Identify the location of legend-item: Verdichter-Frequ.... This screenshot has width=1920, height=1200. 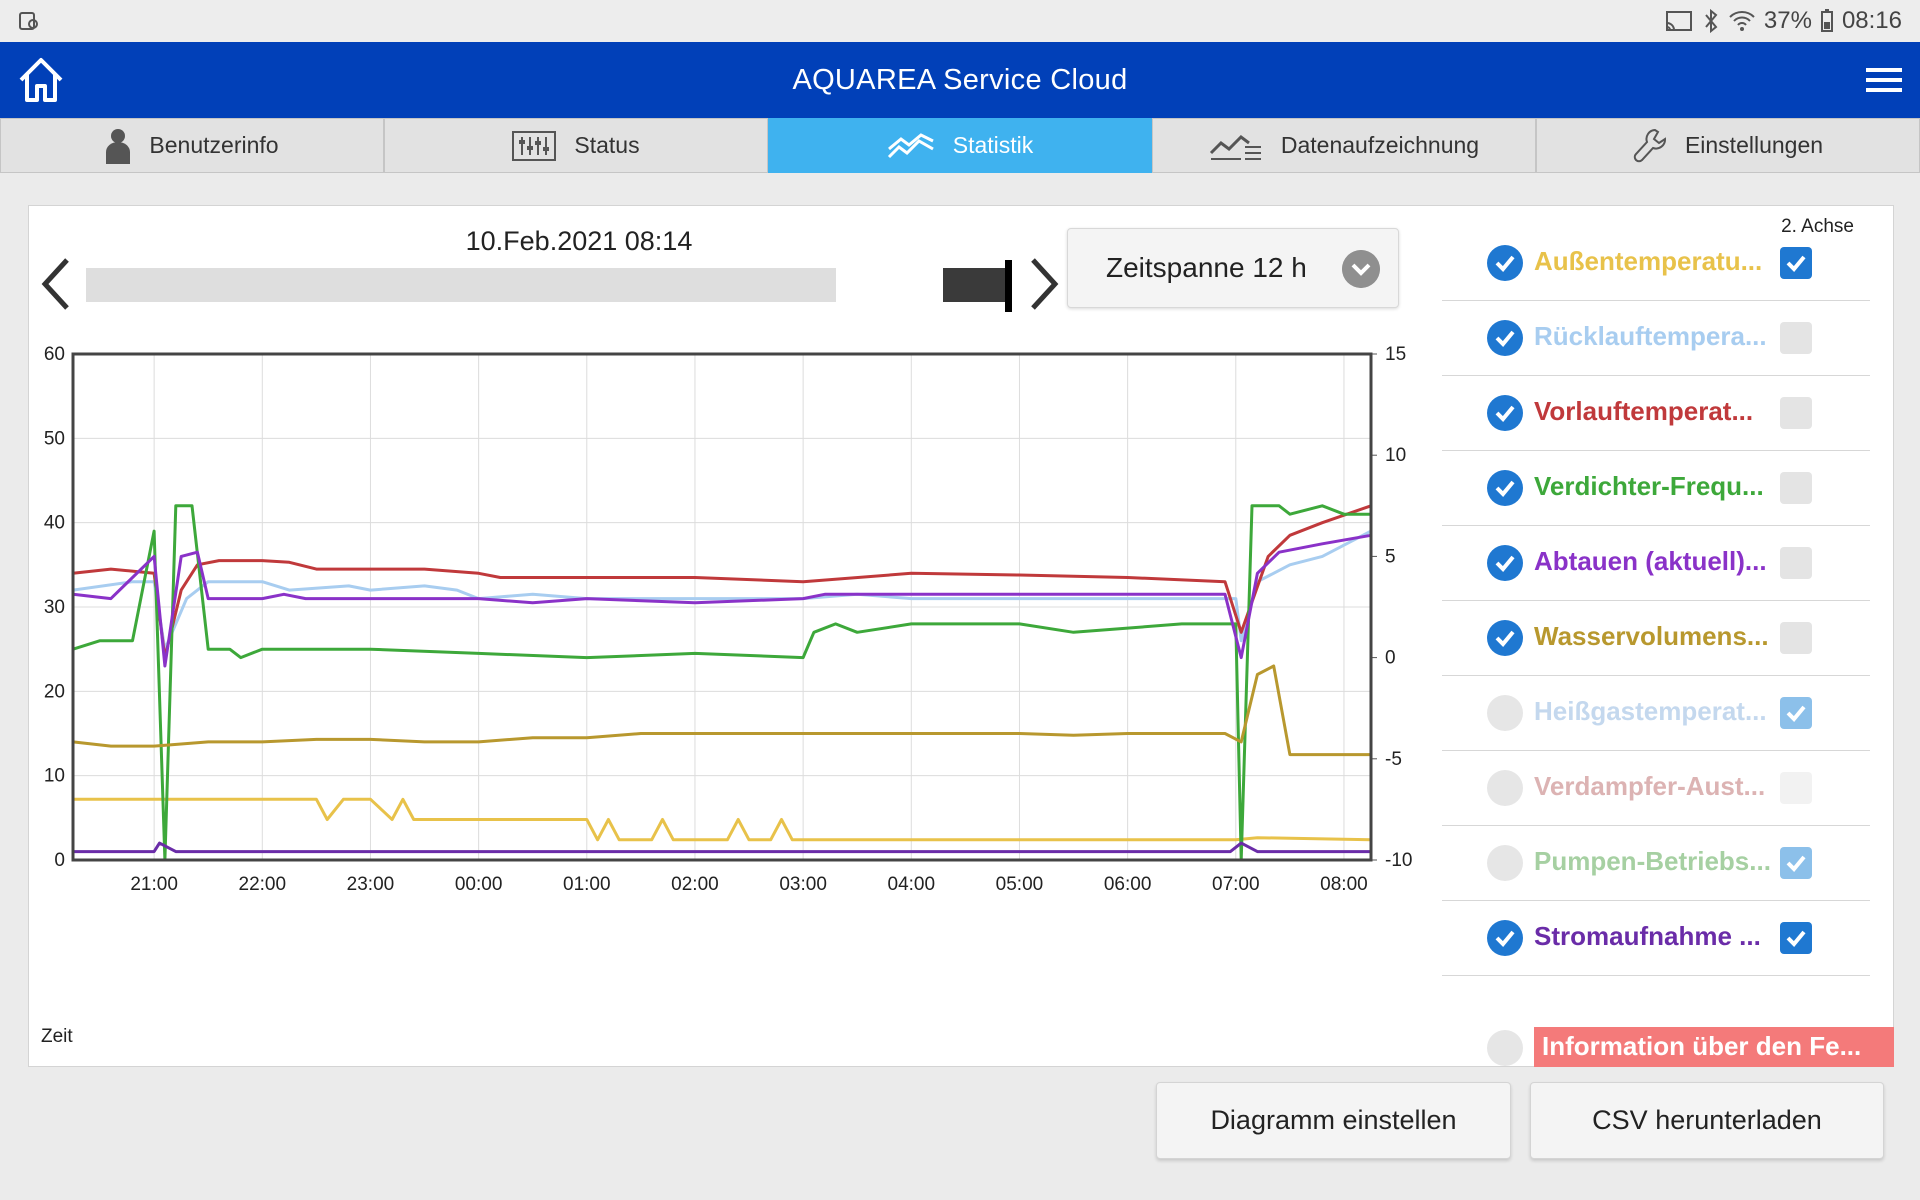
(1656, 488).